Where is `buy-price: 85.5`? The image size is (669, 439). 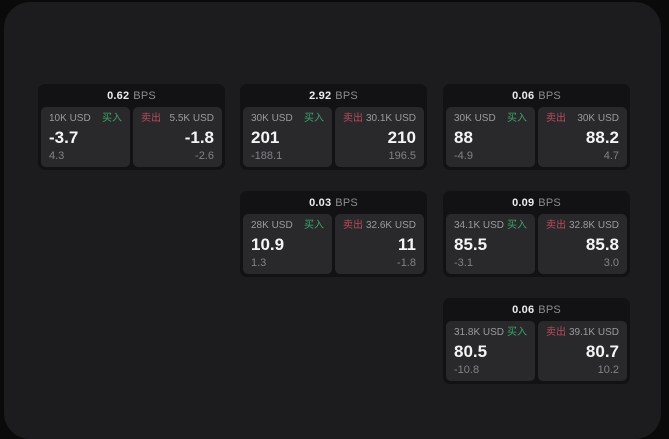 buy-price: 85.5 is located at coordinates (471, 244).